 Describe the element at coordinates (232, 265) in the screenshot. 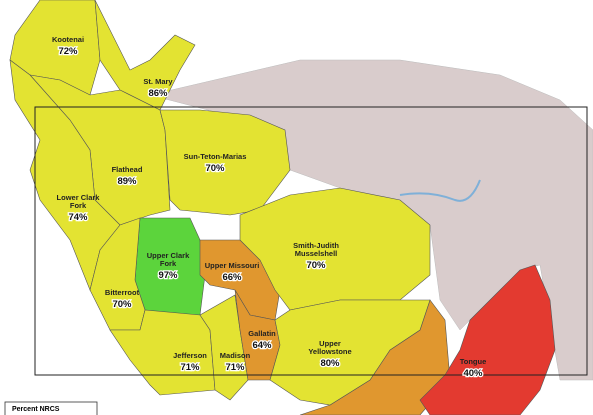

I see `basin-name: Upper Missouri` at that location.